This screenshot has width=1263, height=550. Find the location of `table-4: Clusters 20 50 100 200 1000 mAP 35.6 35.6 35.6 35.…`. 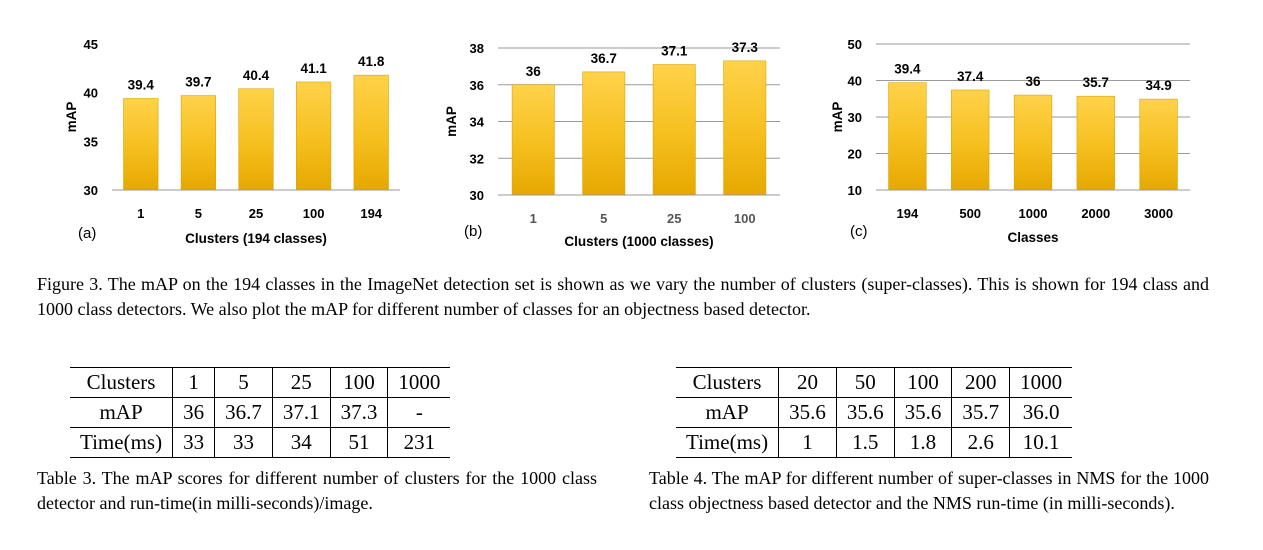

table-4: Clusters 20 50 100 200 1000 mAP 35.6 35.6 35.6 35.… is located at coordinates (874, 412).